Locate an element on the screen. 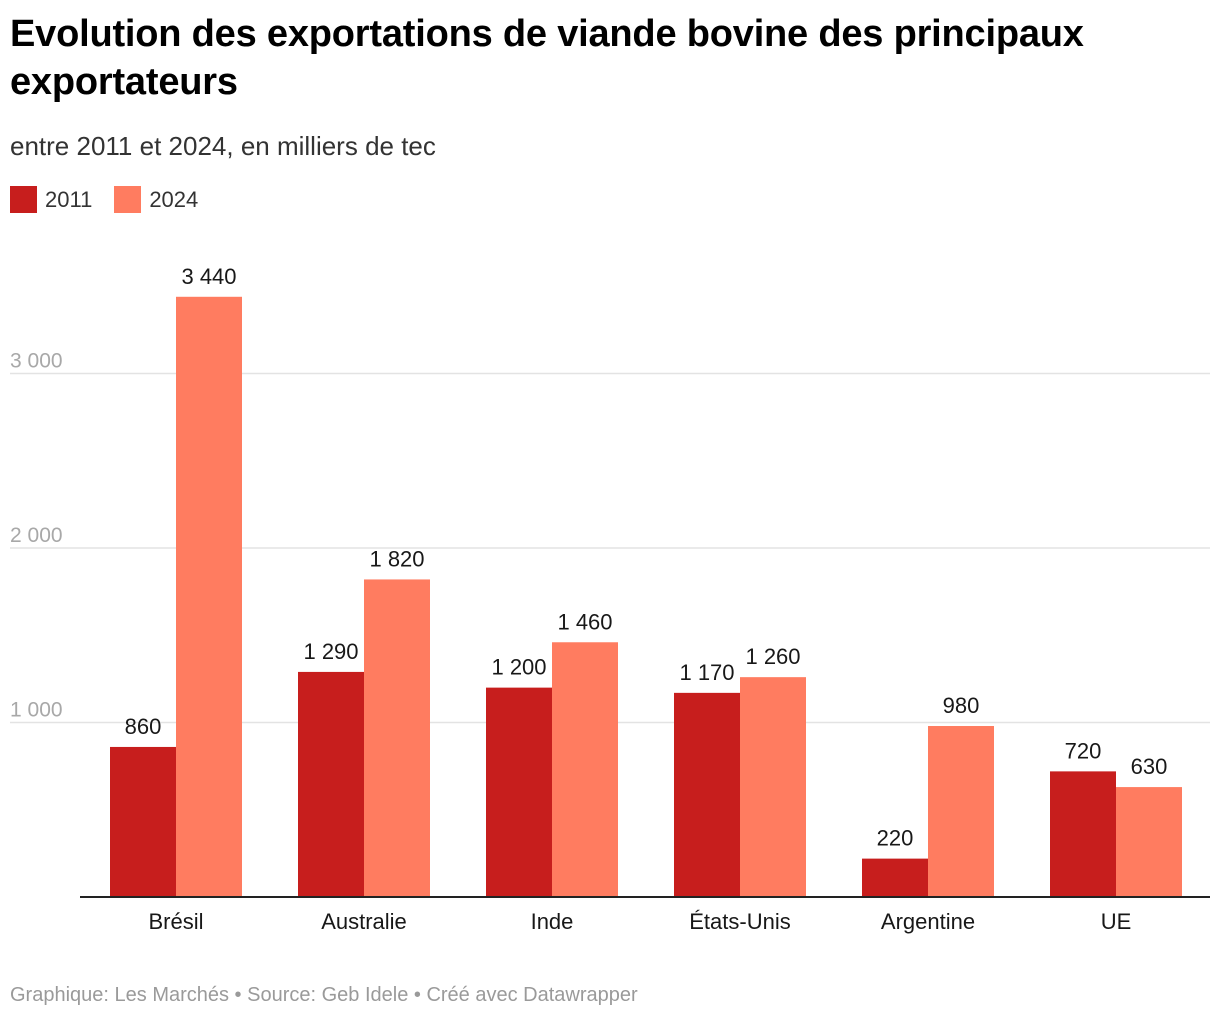  y-tick-label: 3 000 is located at coordinates (36, 361).